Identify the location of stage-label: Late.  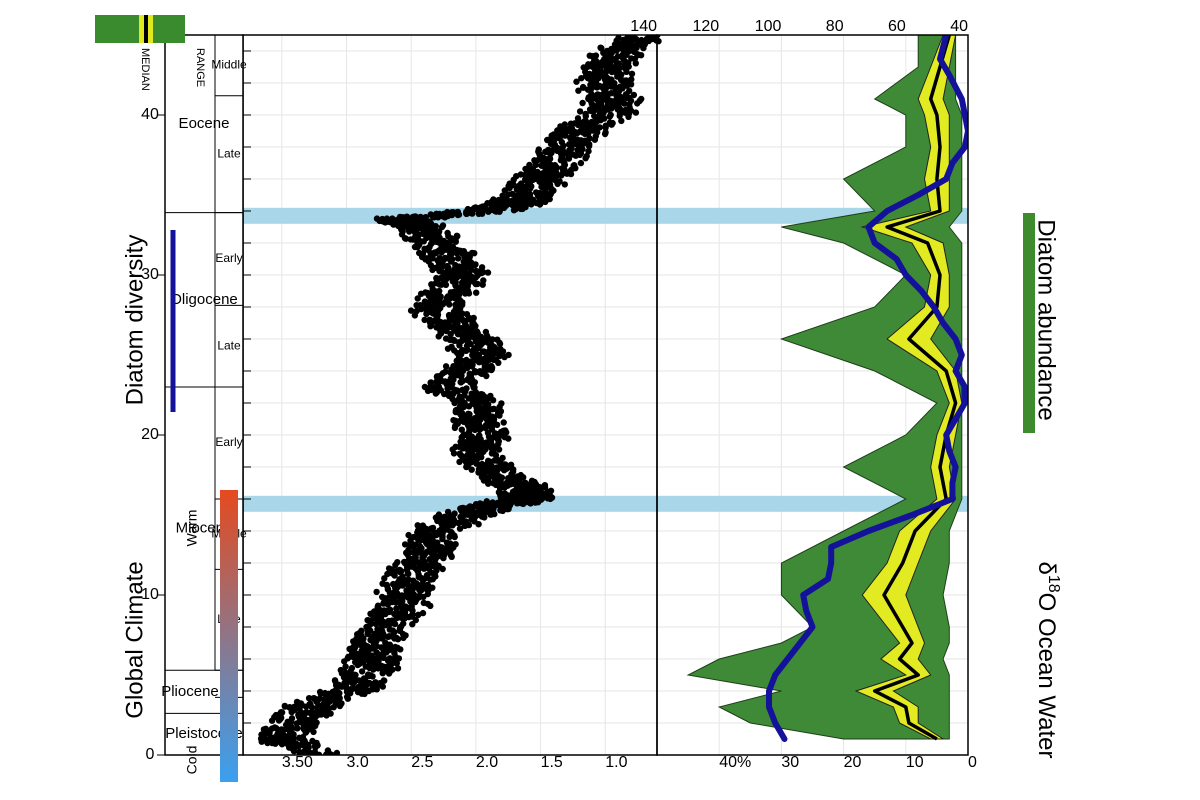
(229, 153).